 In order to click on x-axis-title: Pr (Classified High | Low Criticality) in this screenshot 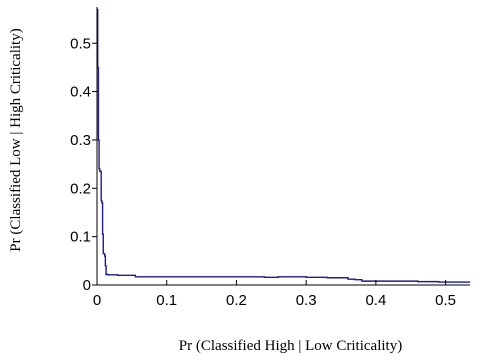, I will do `click(290, 346)`.